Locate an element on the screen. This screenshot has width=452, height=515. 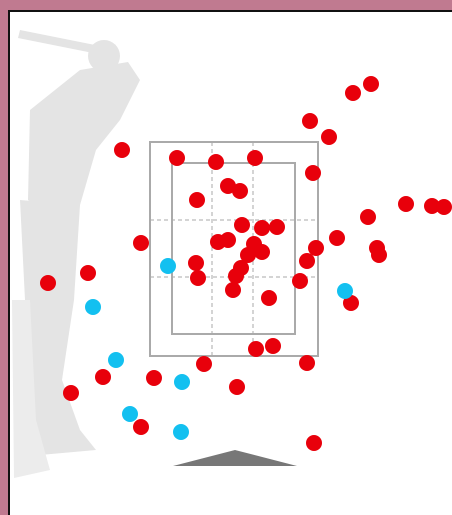
home-plate is located at coordinates (235, 458).